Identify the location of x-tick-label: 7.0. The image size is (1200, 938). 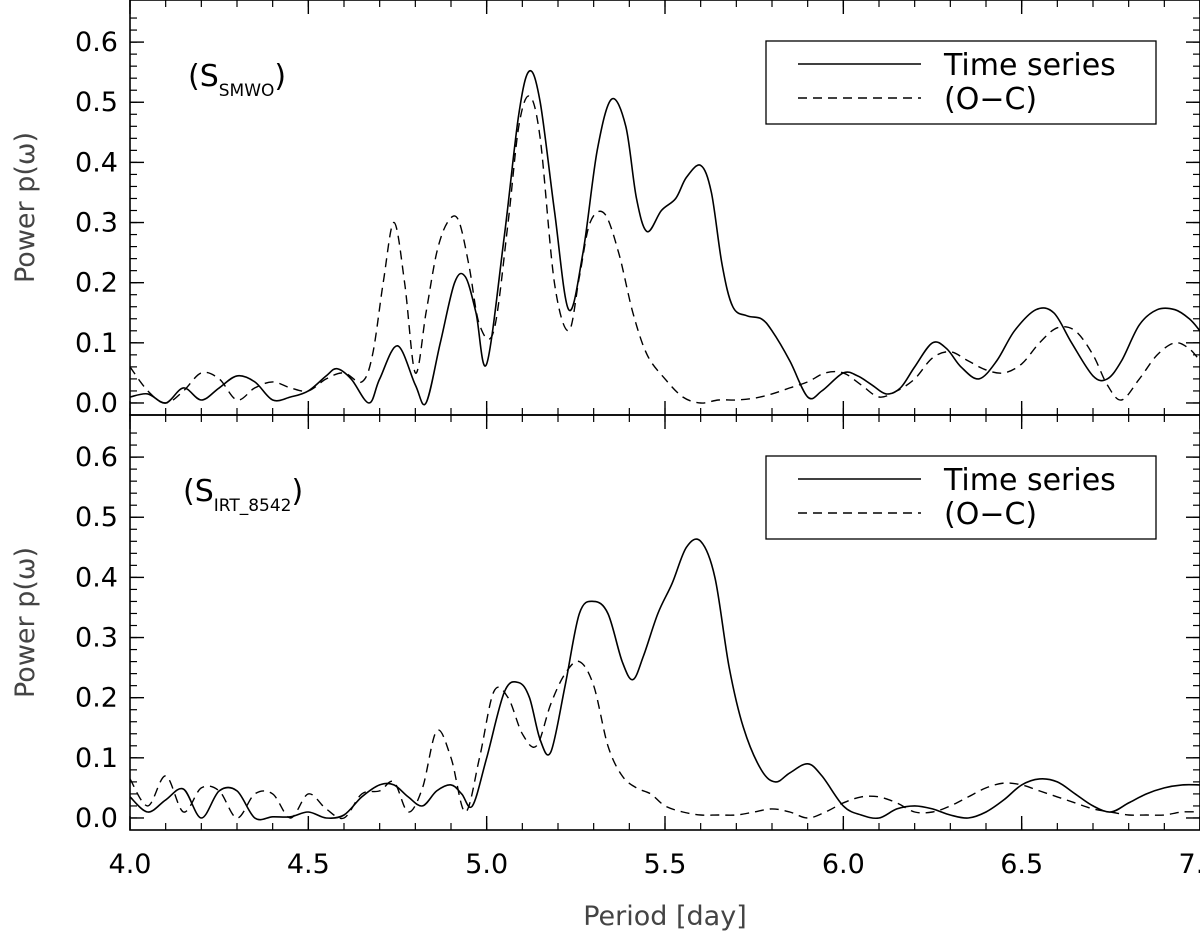
(1189, 864).